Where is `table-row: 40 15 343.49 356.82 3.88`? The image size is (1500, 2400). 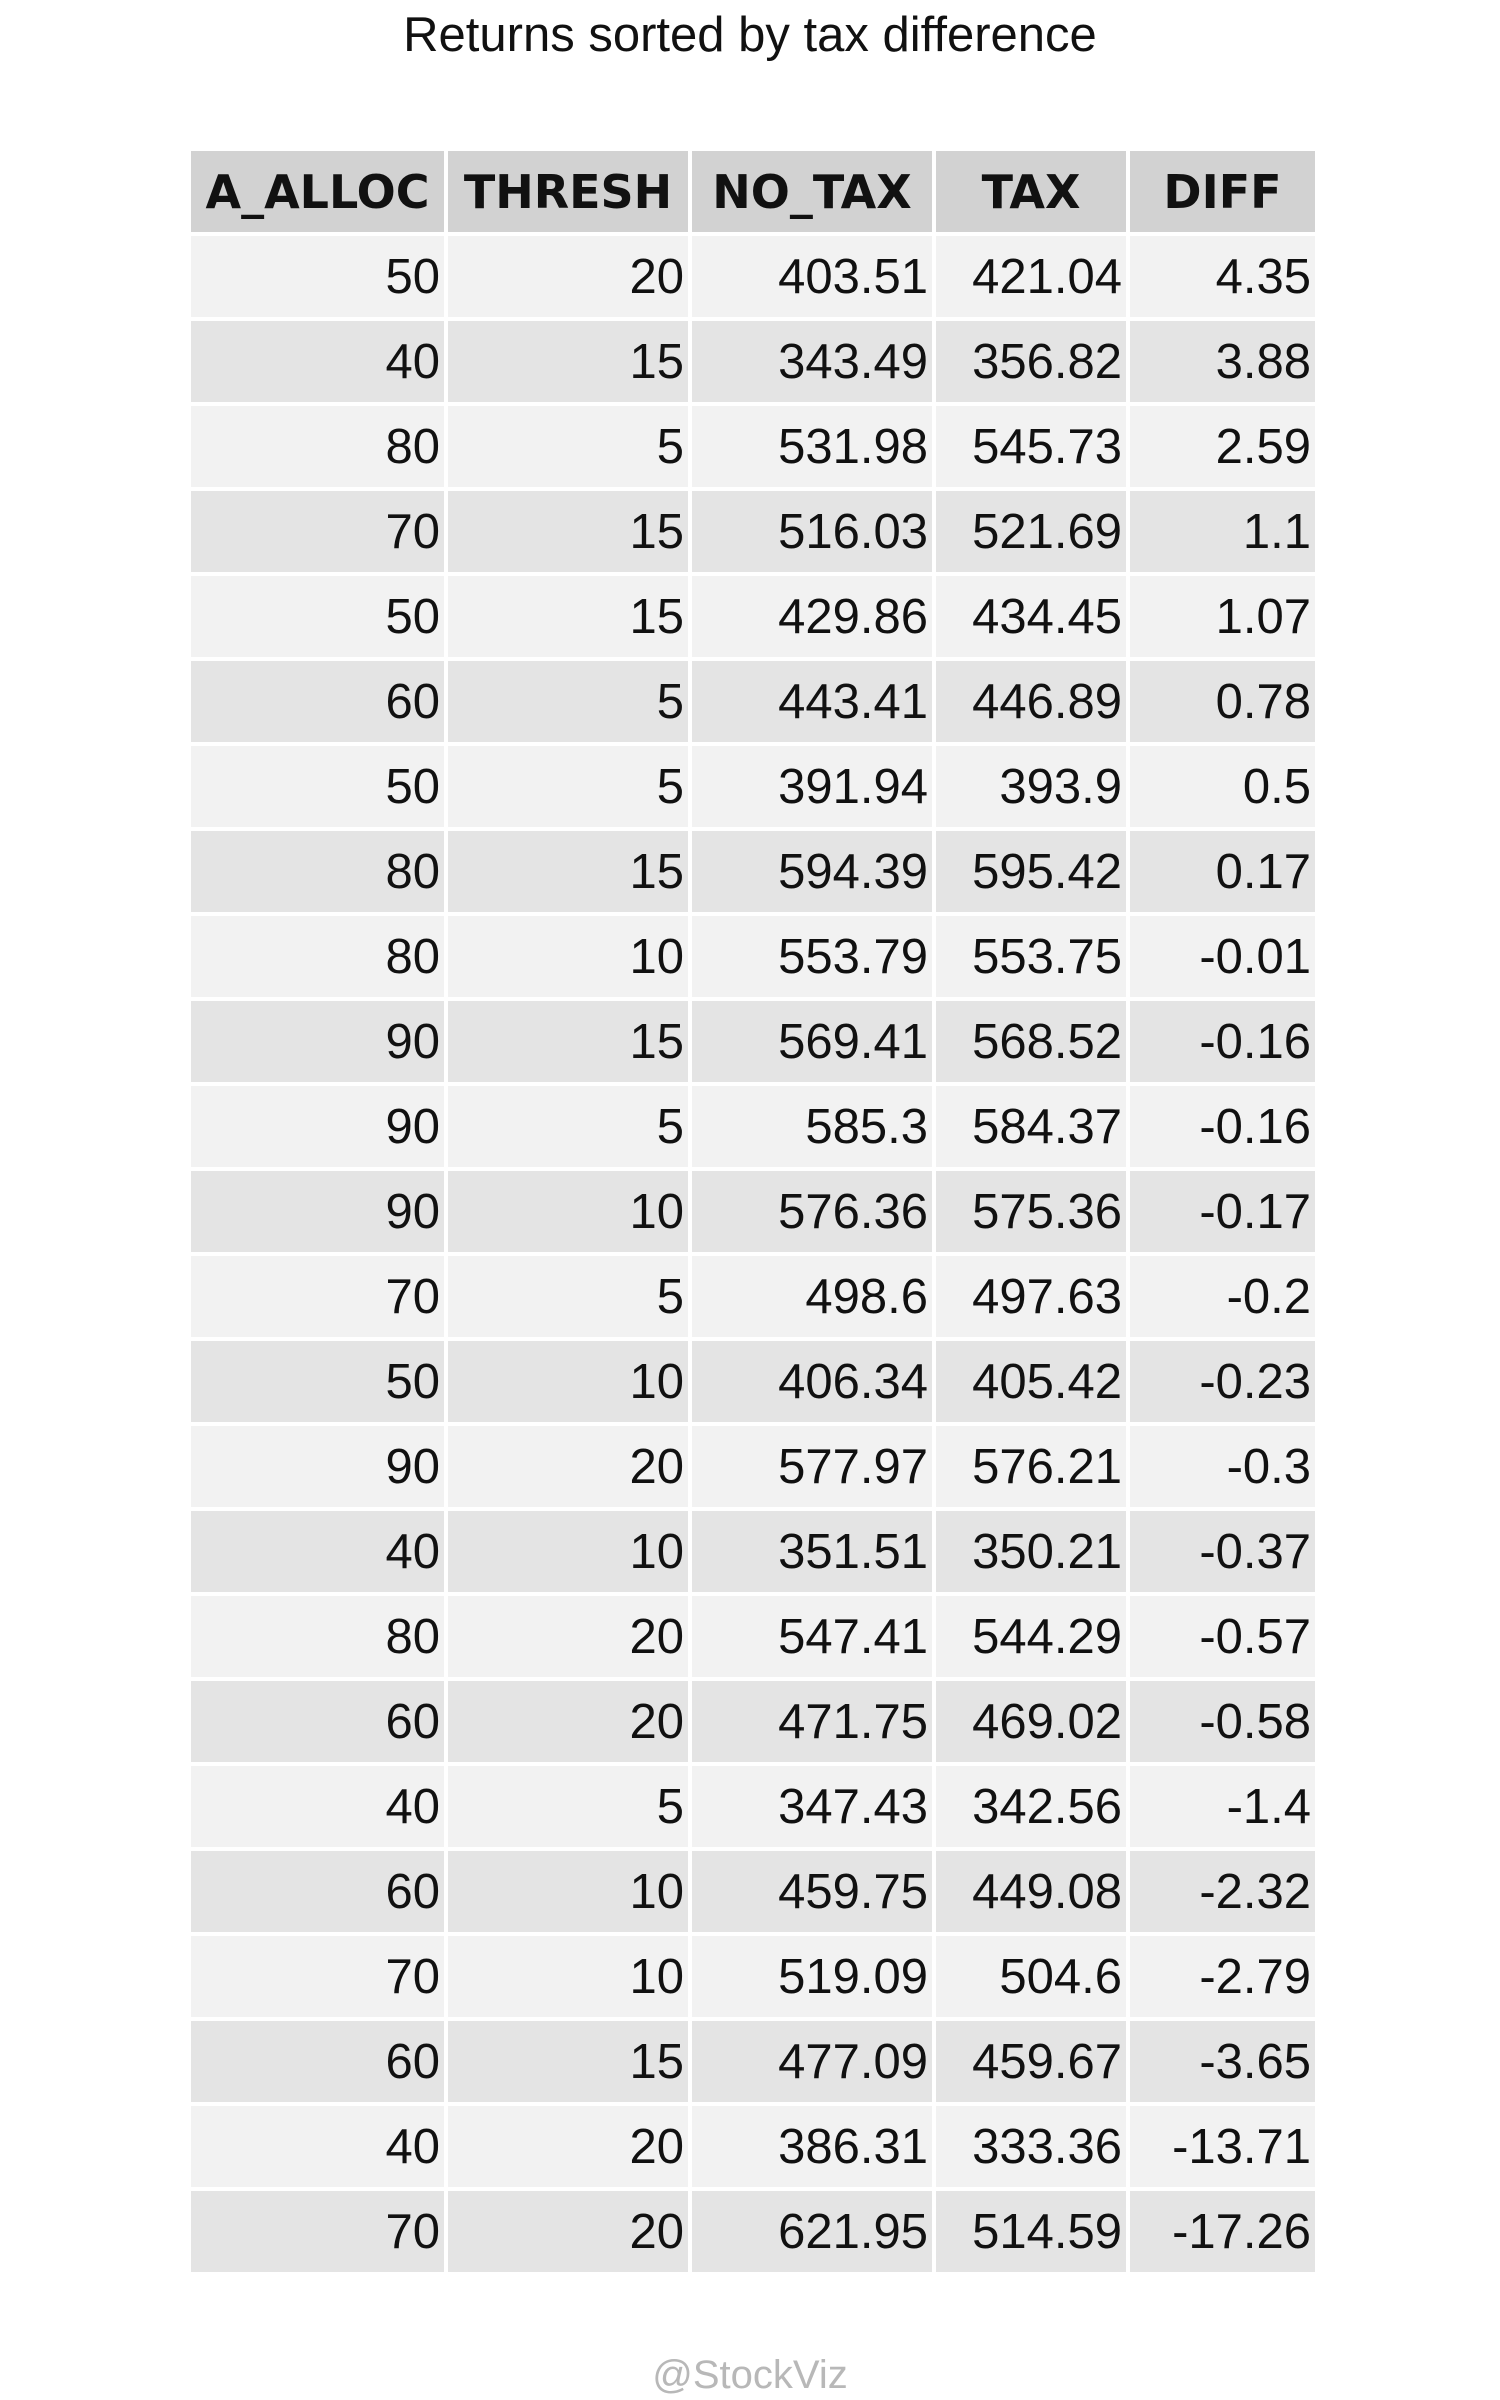
table-row: 40 15 343.49 356.82 3.88 is located at coordinates (753, 363).